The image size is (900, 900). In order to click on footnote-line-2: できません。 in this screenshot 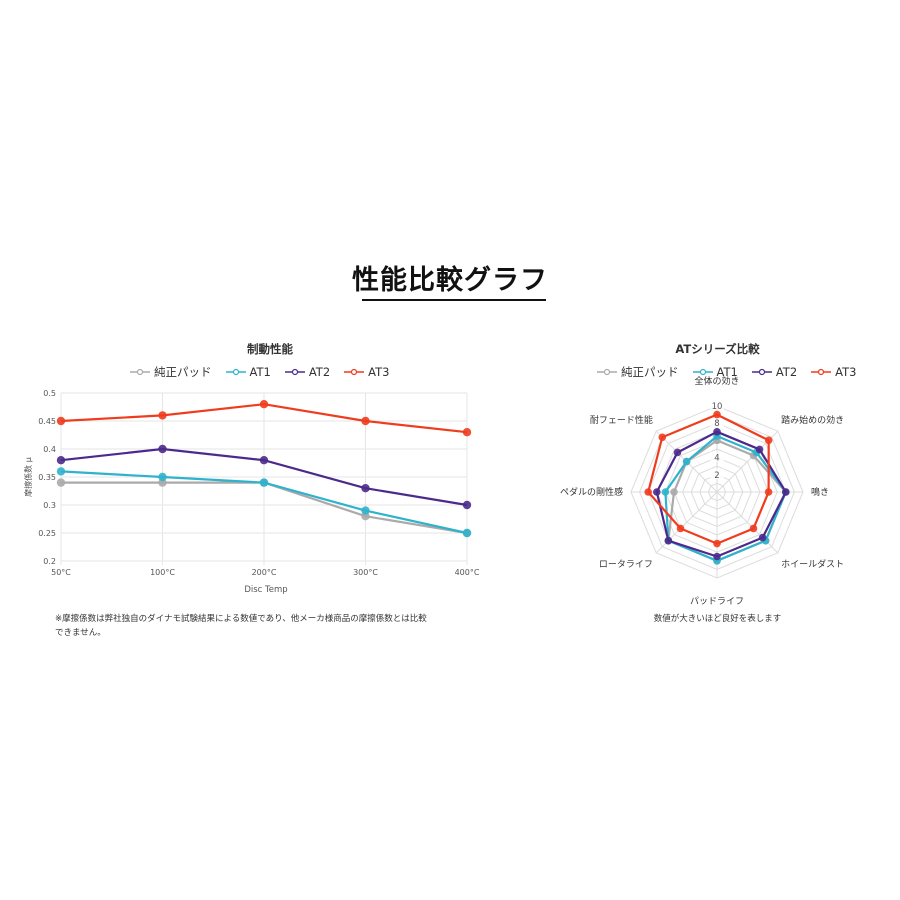, I will do `click(80, 633)`.